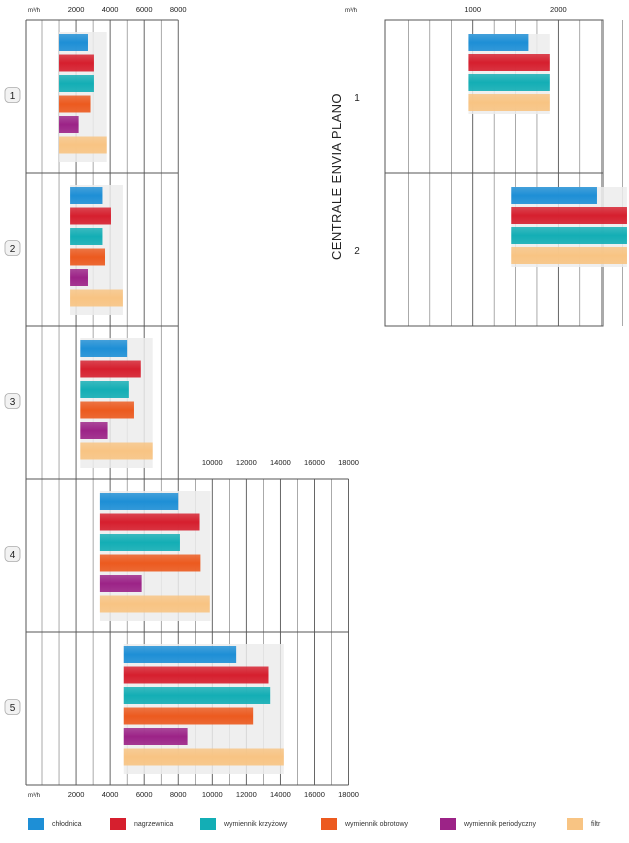 The height and width of the screenshot is (843, 629). I want to click on legend-label: wymiennik krzyżowy, so click(256, 824).